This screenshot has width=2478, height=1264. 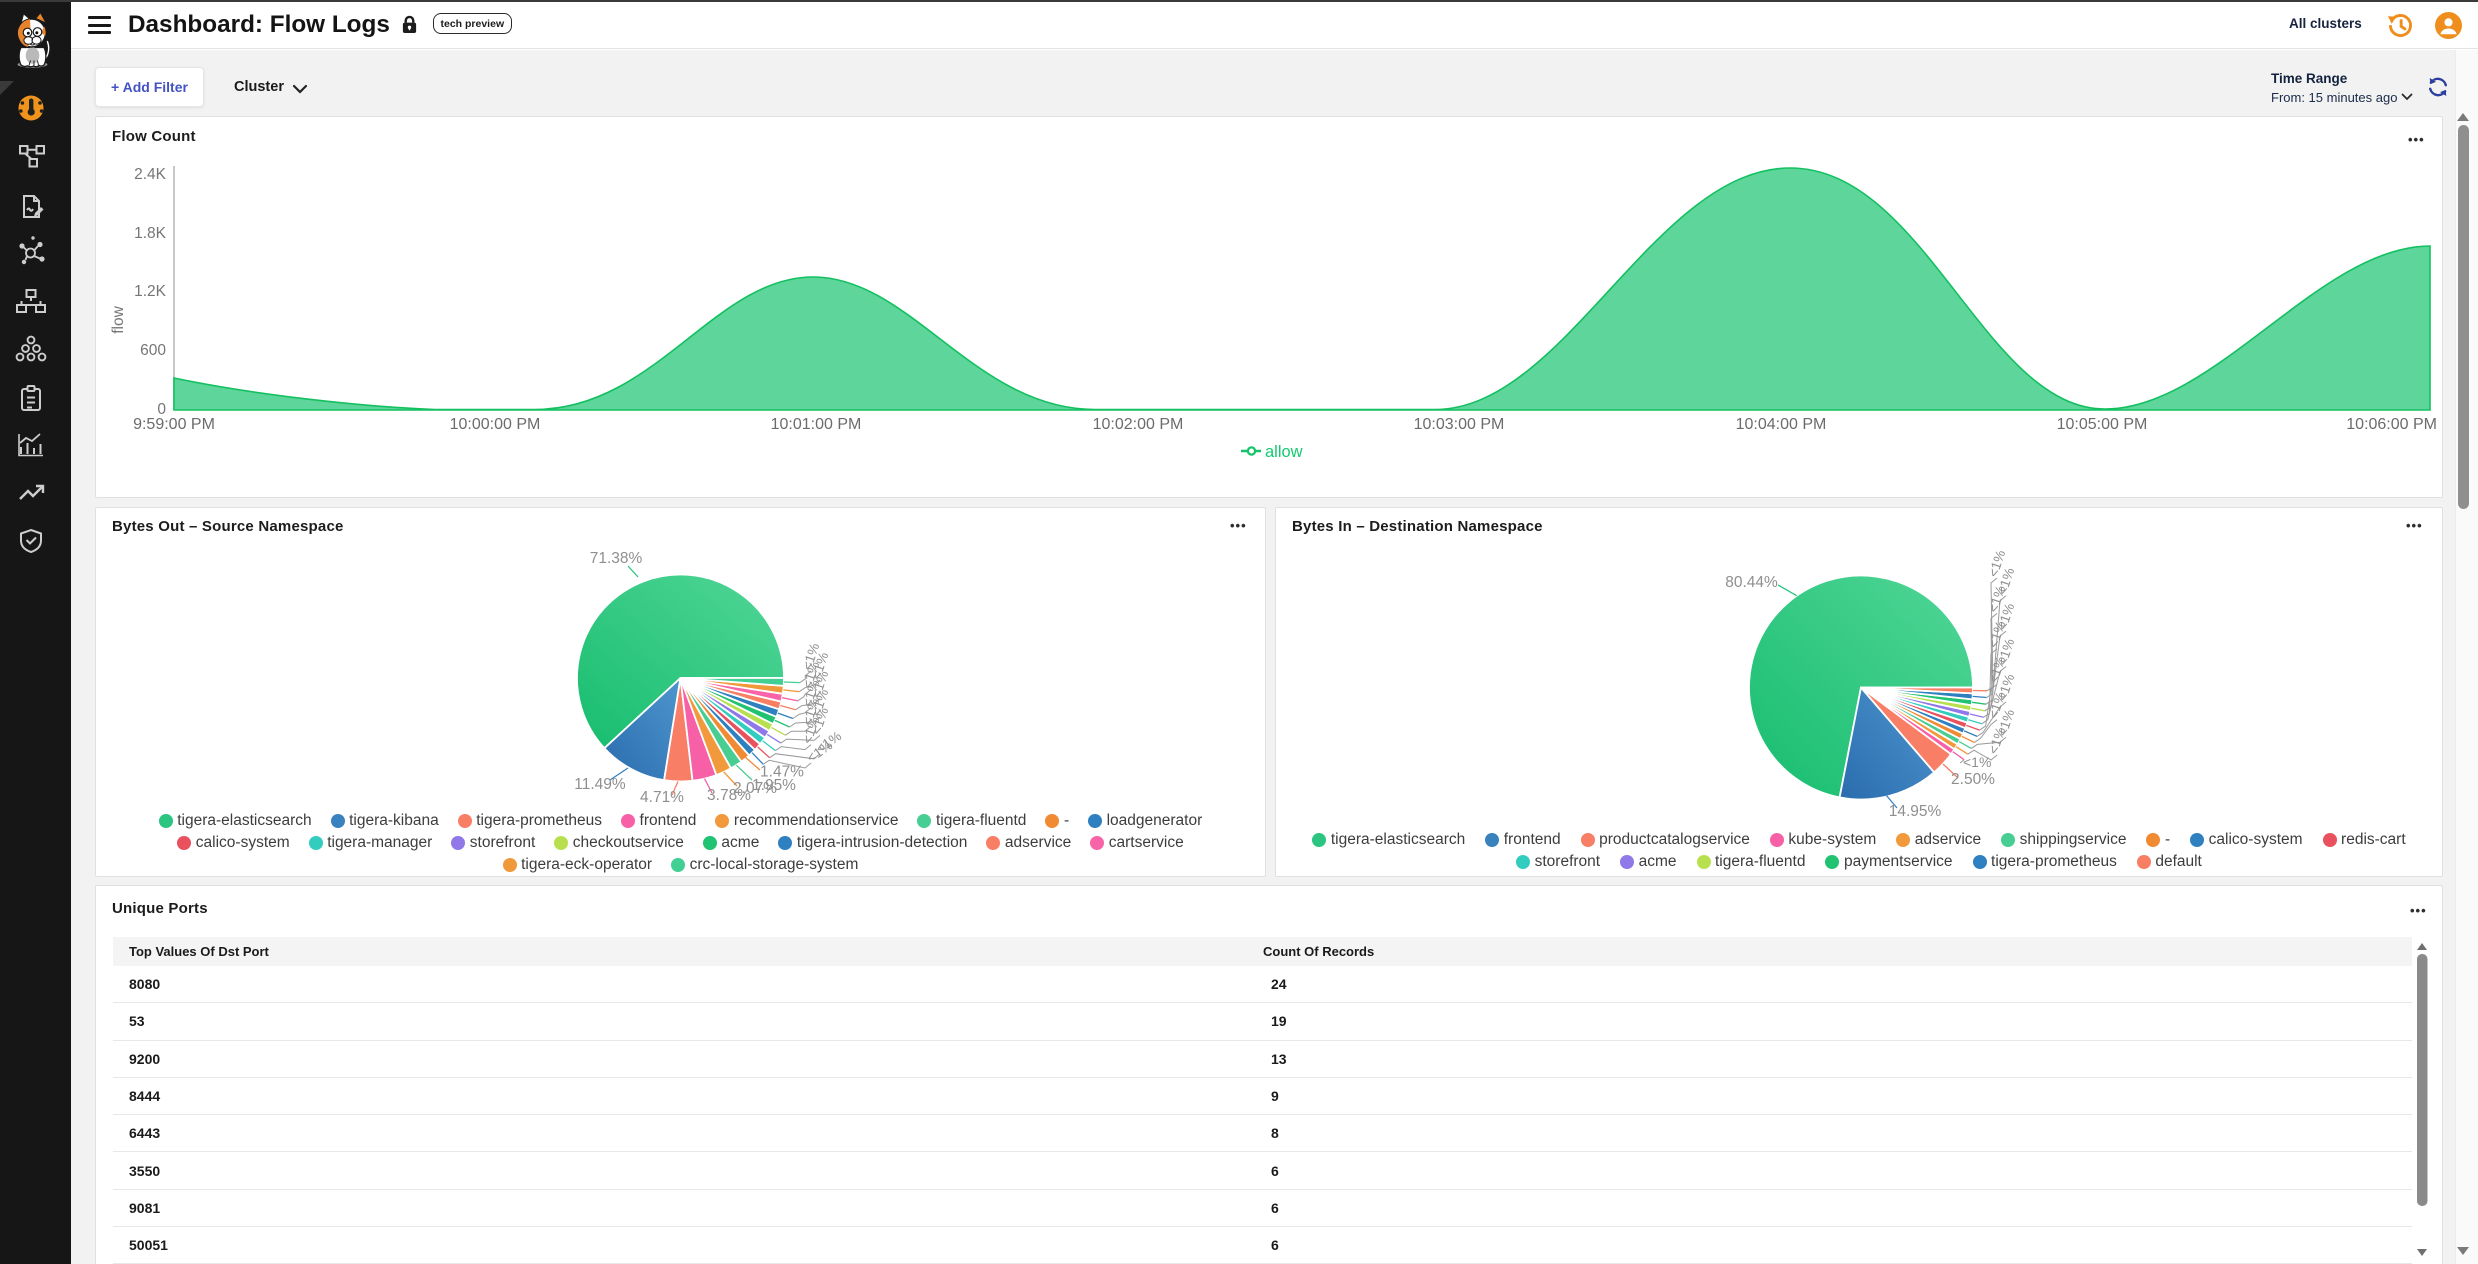 I want to click on svg-text: 2.07%, so click(x=755, y=788).